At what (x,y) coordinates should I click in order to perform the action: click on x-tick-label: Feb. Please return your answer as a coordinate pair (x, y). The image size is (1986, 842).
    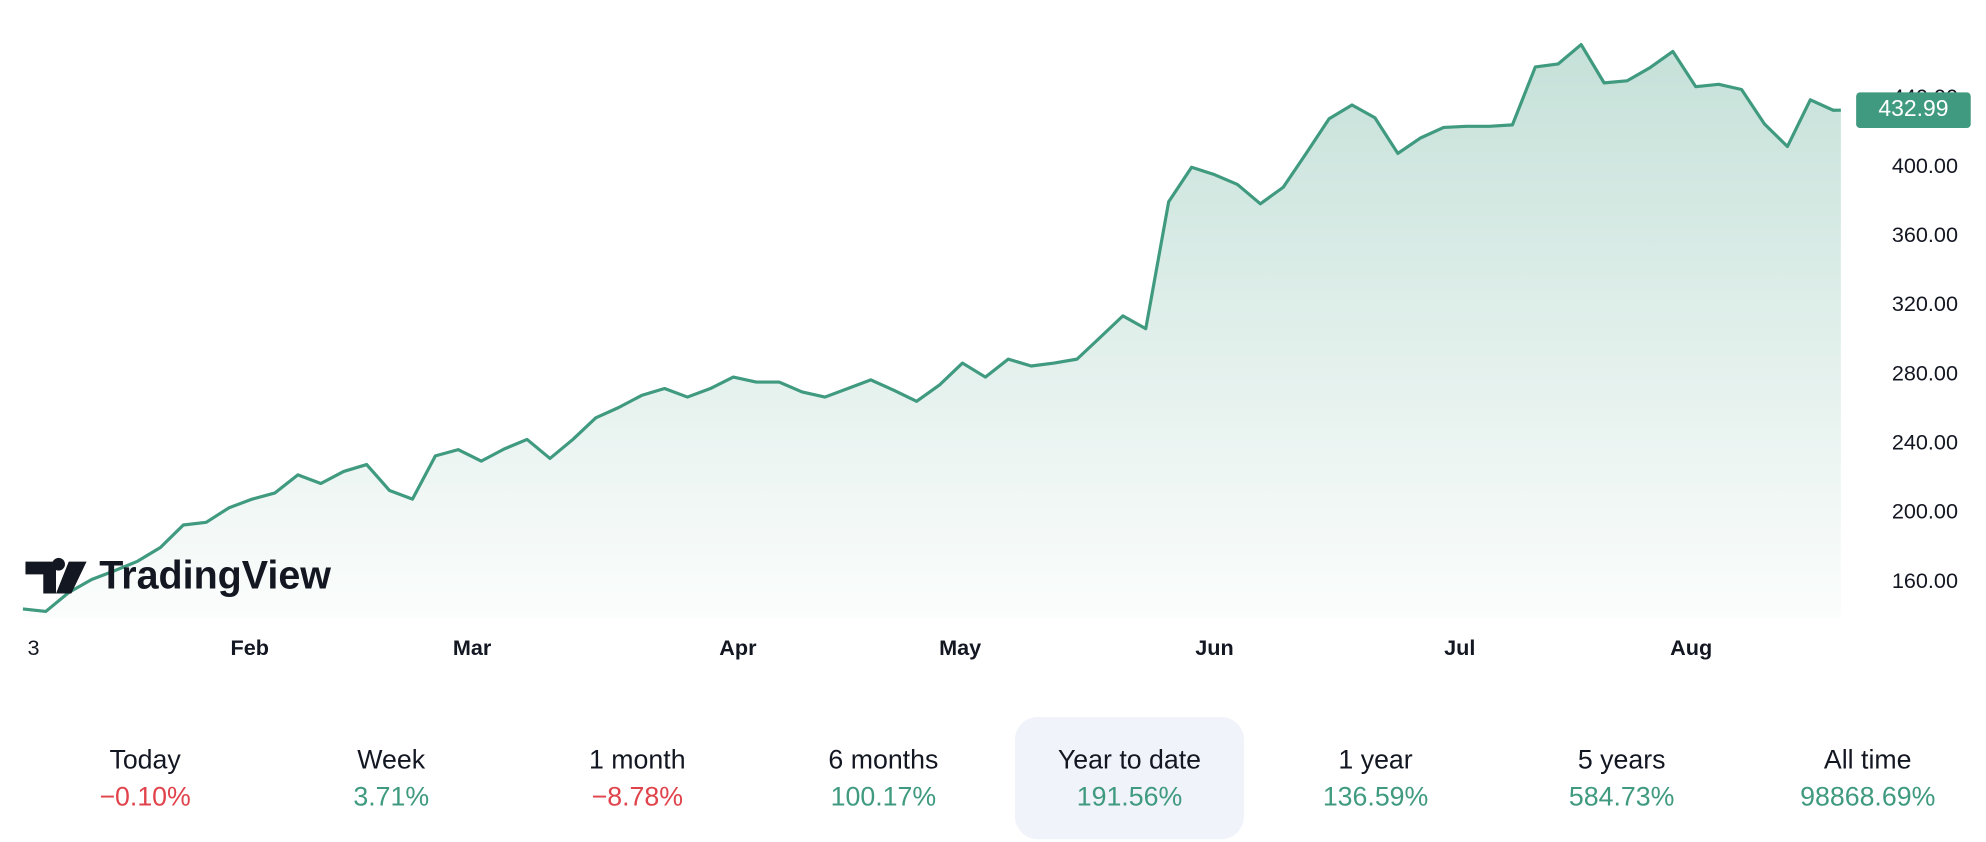
    Looking at the image, I should click on (250, 647).